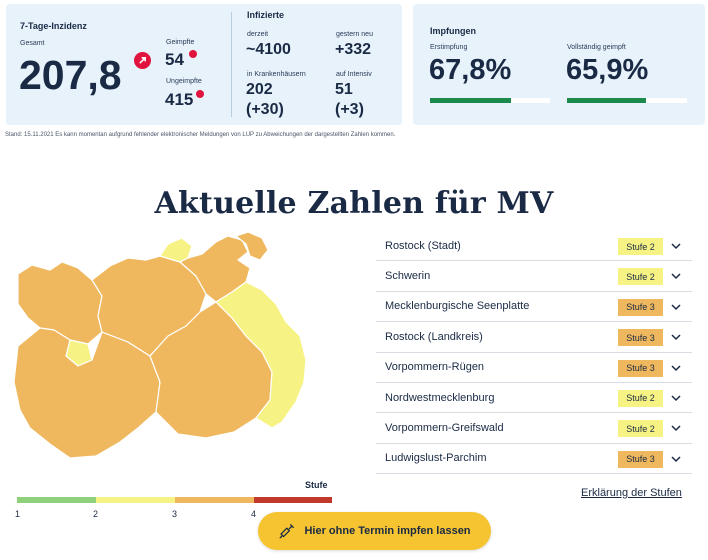  I want to click on gestern-value: +332, so click(353, 49).